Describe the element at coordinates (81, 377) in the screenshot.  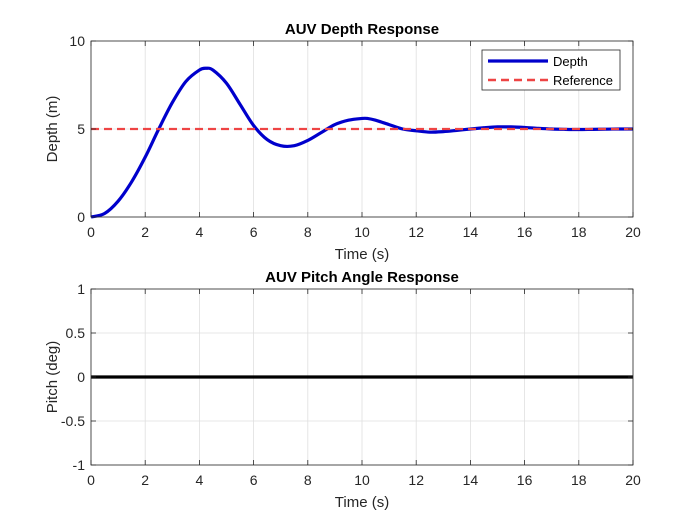
I see `pitch-y-tick-label: 0` at that location.